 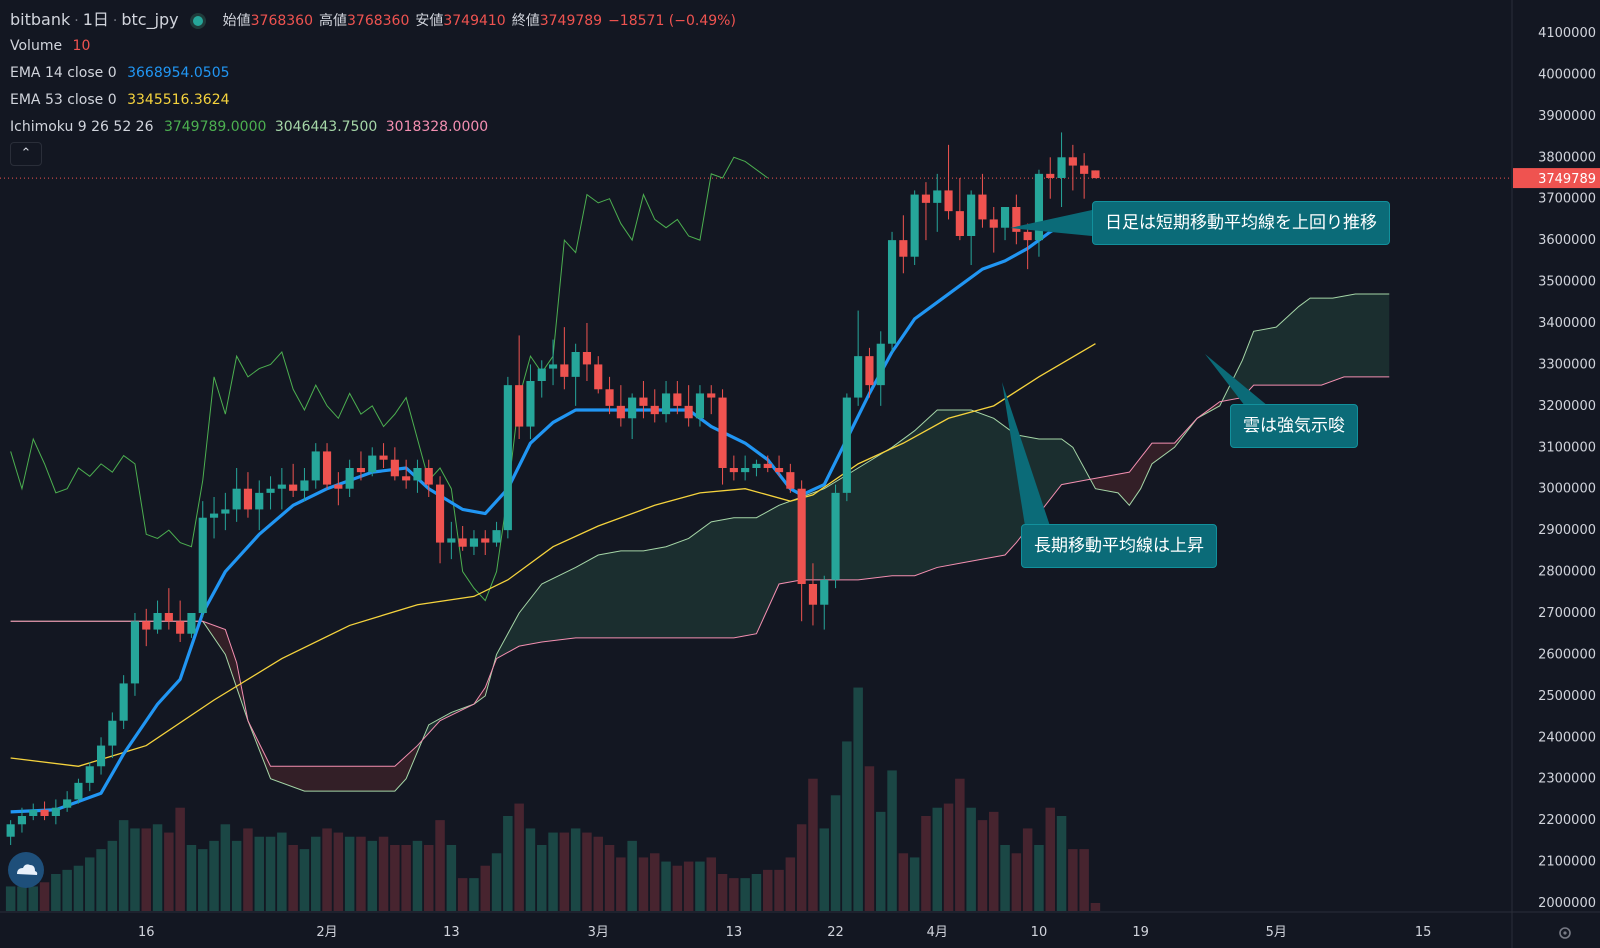 What do you see at coordinates (178, 100) in the screenshot?
I see `ema53-value: 3345516.3624` at bounding box center [178, 100].